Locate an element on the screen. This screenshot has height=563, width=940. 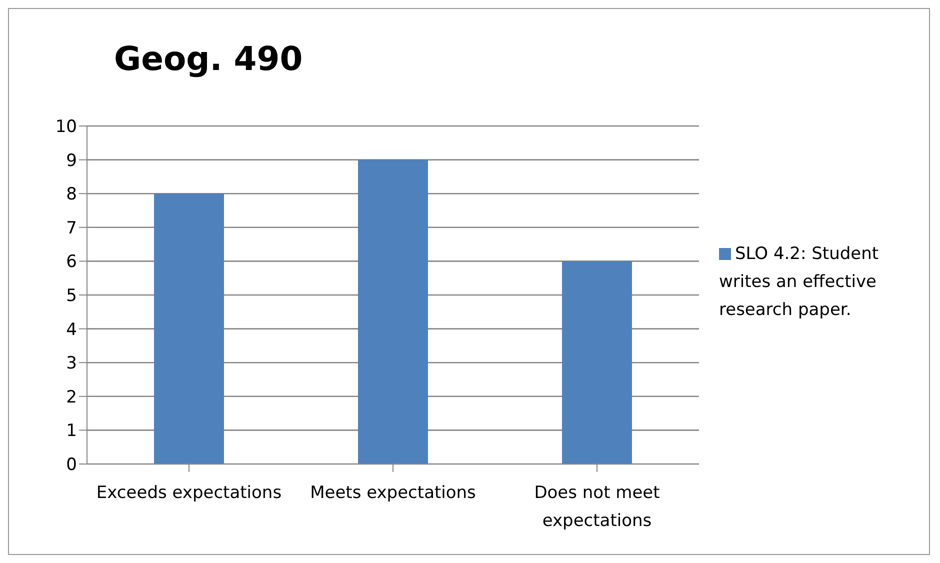
y-tick-label: 0 is located at coordinates (71, 465).